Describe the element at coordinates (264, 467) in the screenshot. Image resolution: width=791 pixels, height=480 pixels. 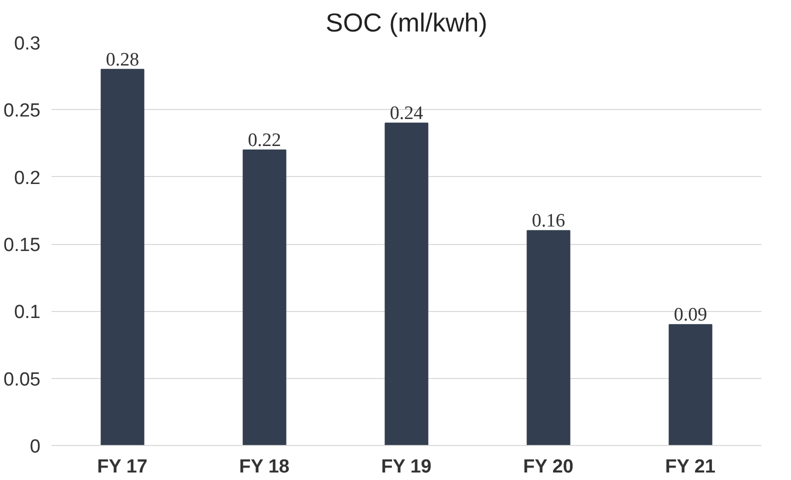
I see `x-tick-label: FY 18` at that location.